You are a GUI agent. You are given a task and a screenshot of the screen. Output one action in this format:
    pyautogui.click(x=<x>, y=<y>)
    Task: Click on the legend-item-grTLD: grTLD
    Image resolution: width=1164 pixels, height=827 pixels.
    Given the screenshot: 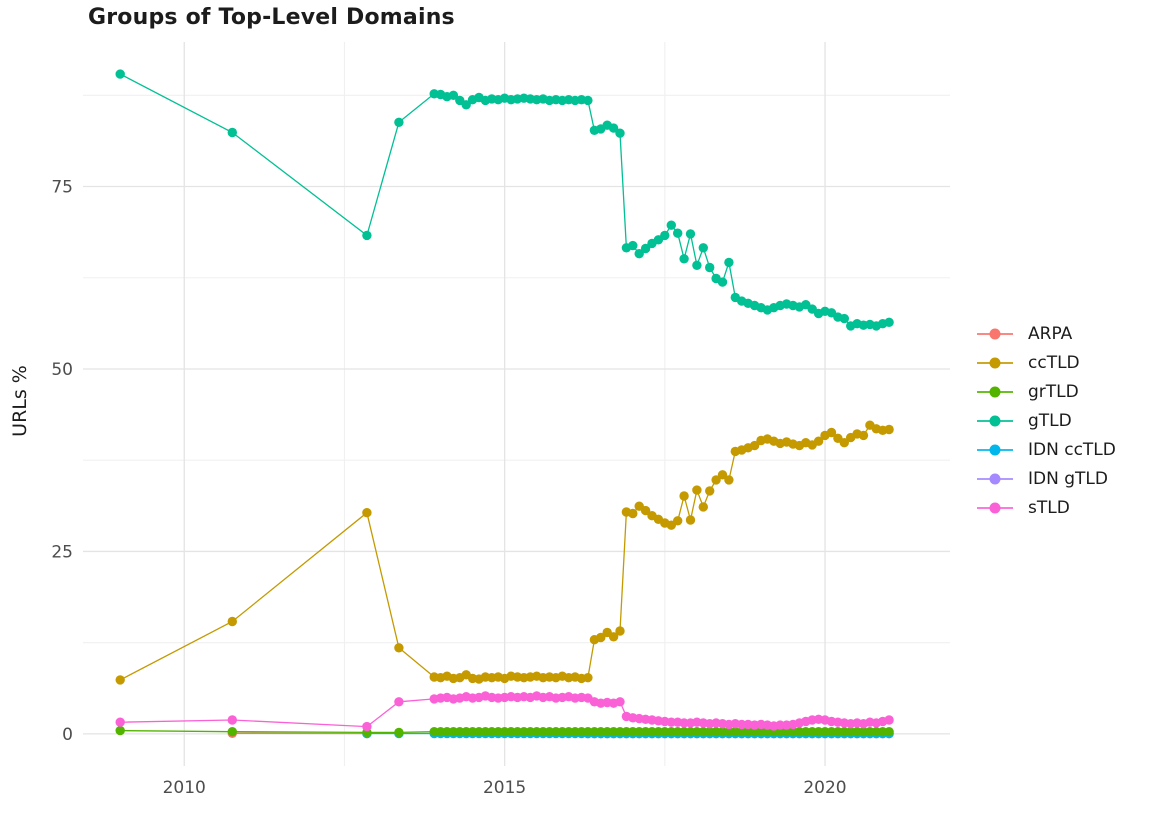 What is the action you would take?
    pyautogui.click(x=1046, y=391)
    